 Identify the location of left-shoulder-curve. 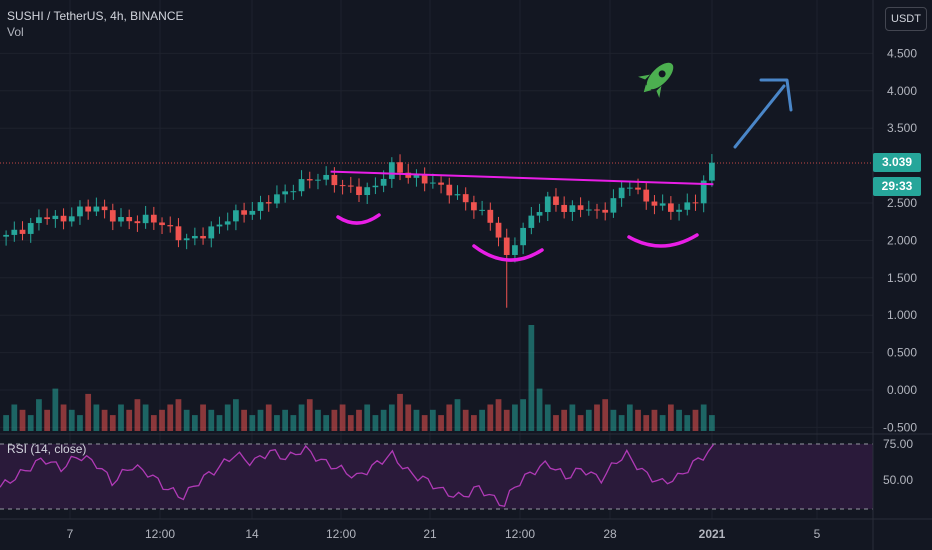
(358, 219).